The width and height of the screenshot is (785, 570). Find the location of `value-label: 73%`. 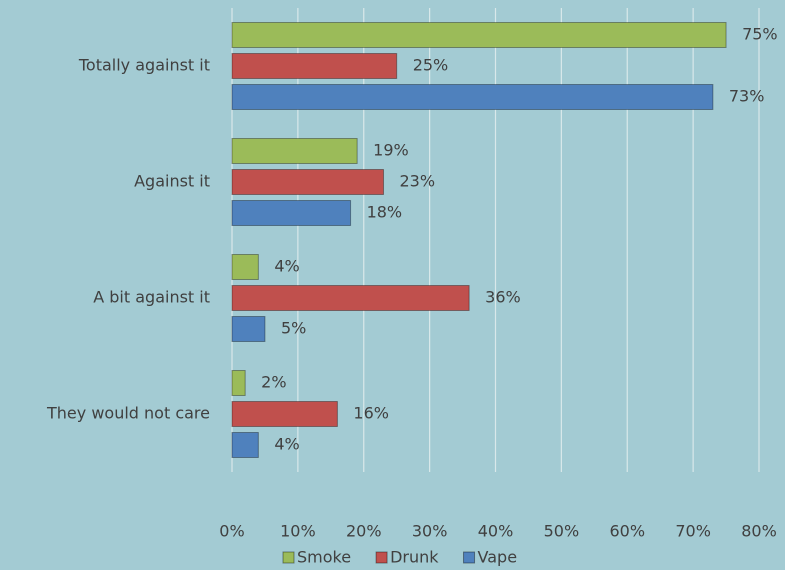

value-label: 73% is located at coordinates (747, 96).